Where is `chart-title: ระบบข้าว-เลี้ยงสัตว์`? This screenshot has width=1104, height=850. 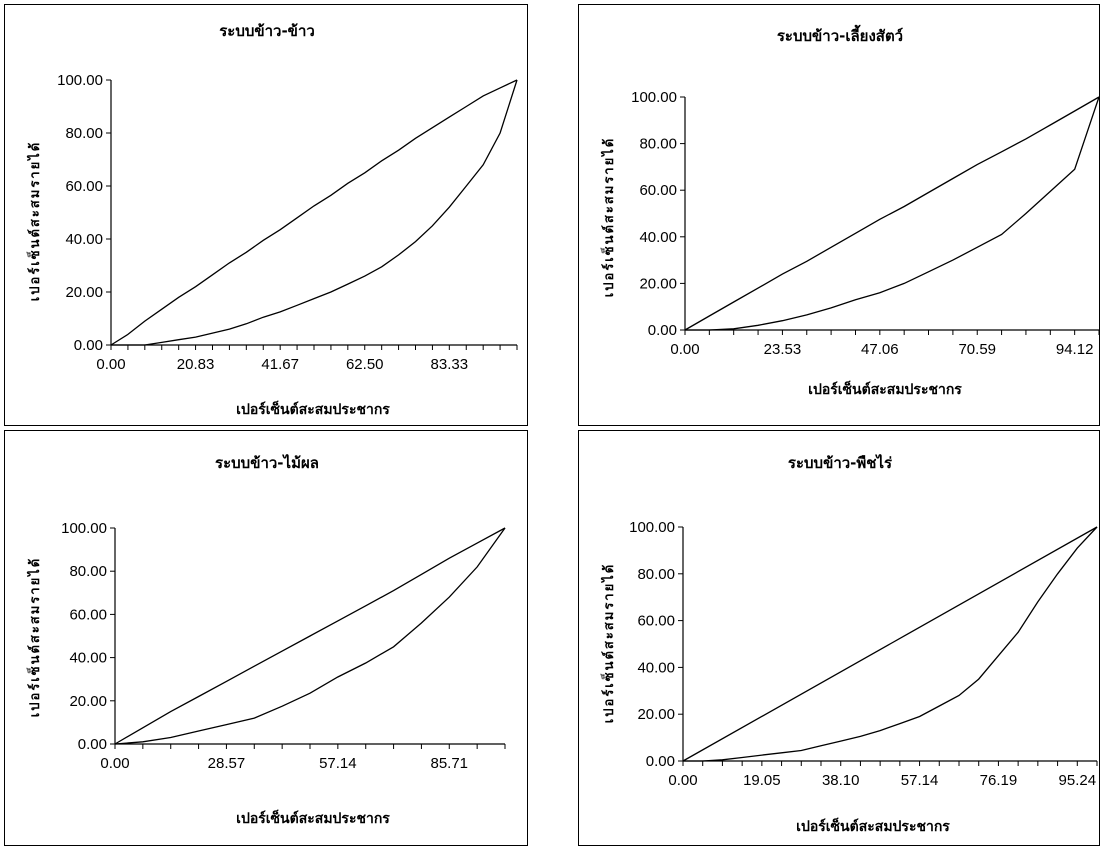
chart-title: ระบบข้าว-เลี้ยงสัตว์ is located at coordinates (840, 34).